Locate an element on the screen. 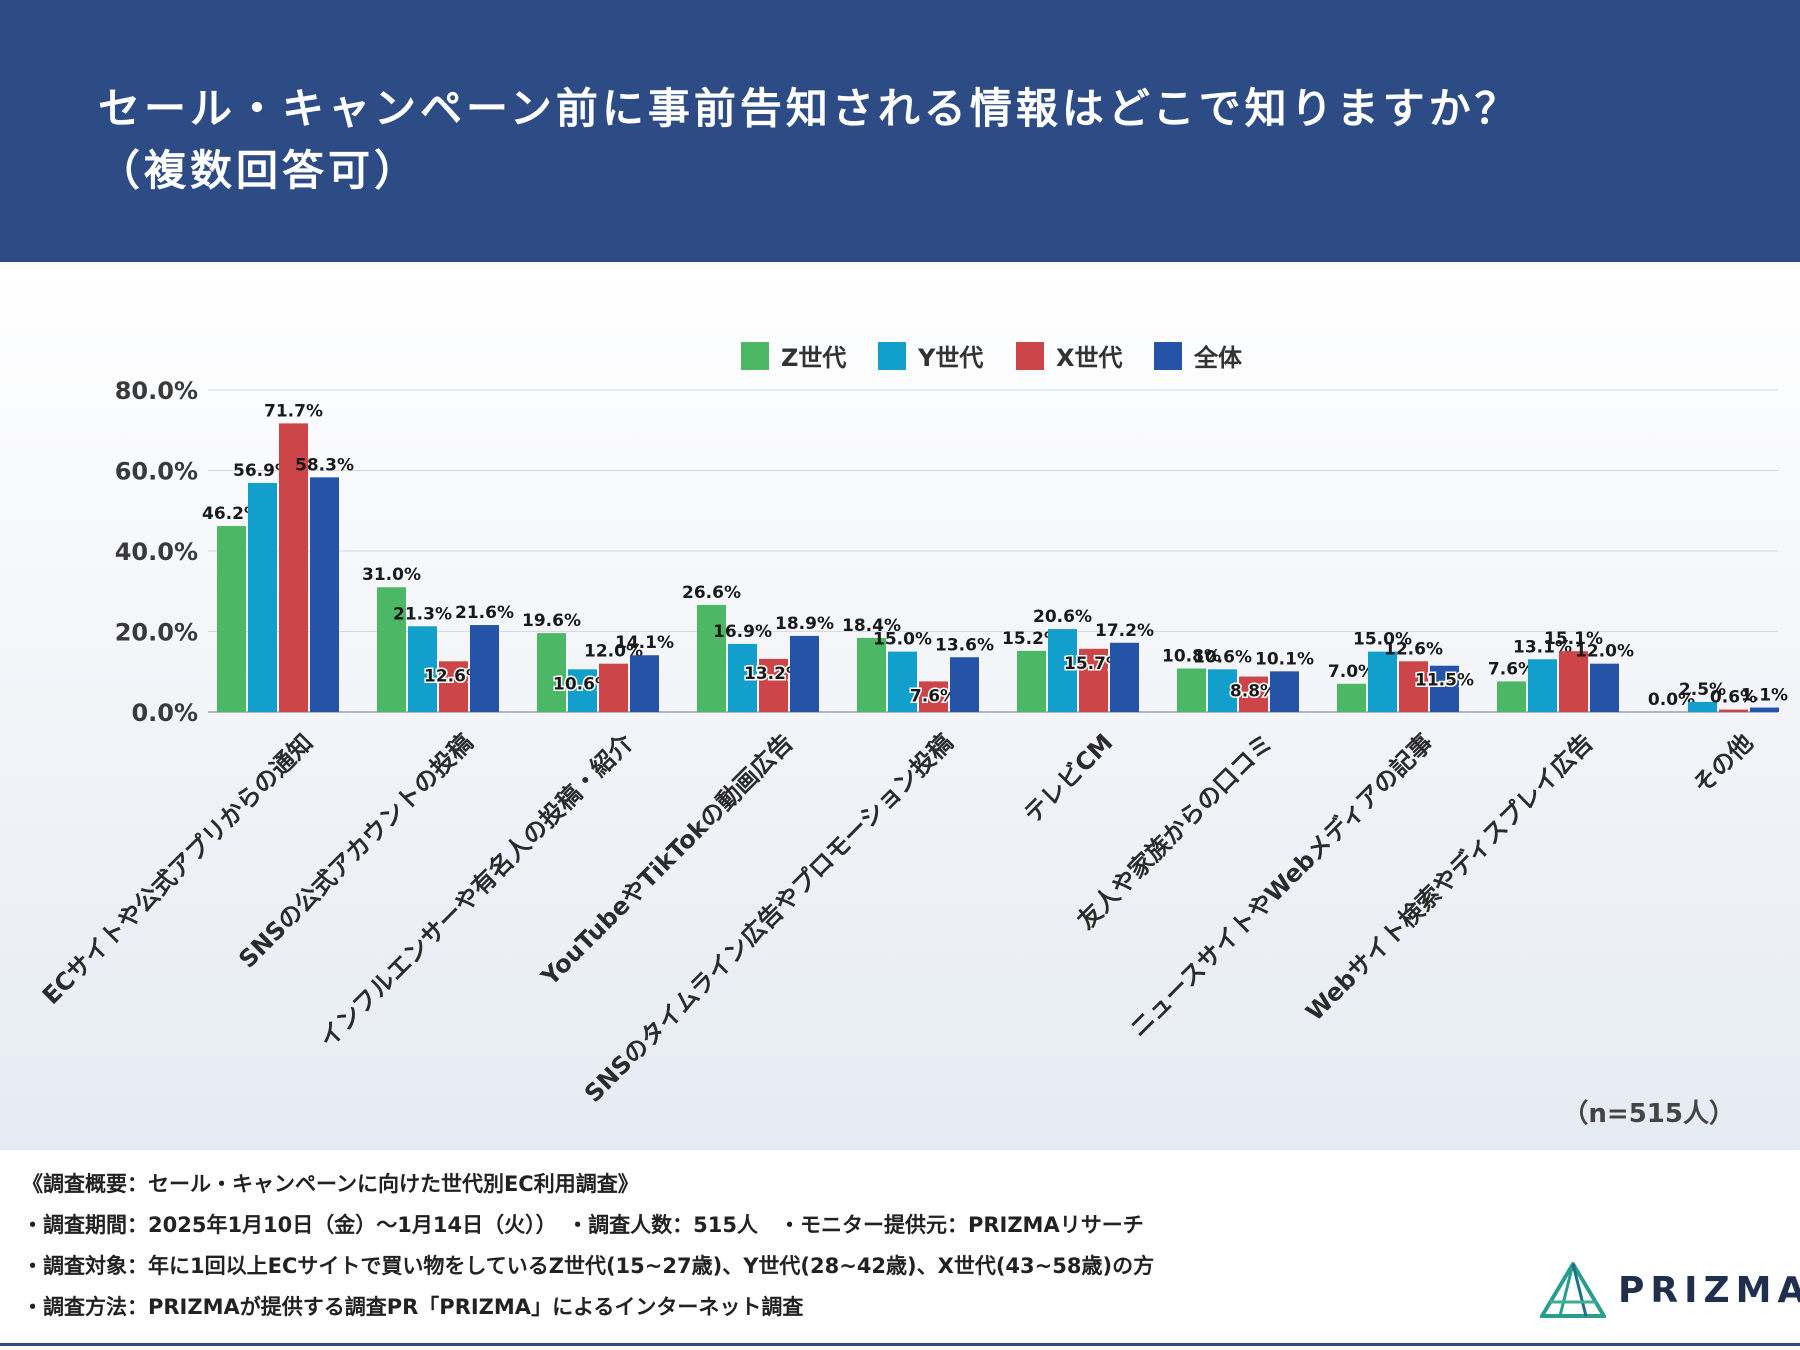 The height and width of the screenshot is (1350, 1800). category-label: ECサイトや公式アプリからの通知 is located at coordinates (177, 868).